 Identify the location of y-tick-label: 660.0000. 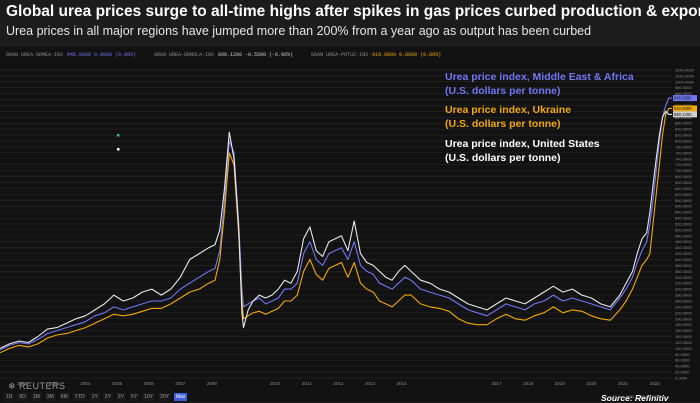
(683, 182).